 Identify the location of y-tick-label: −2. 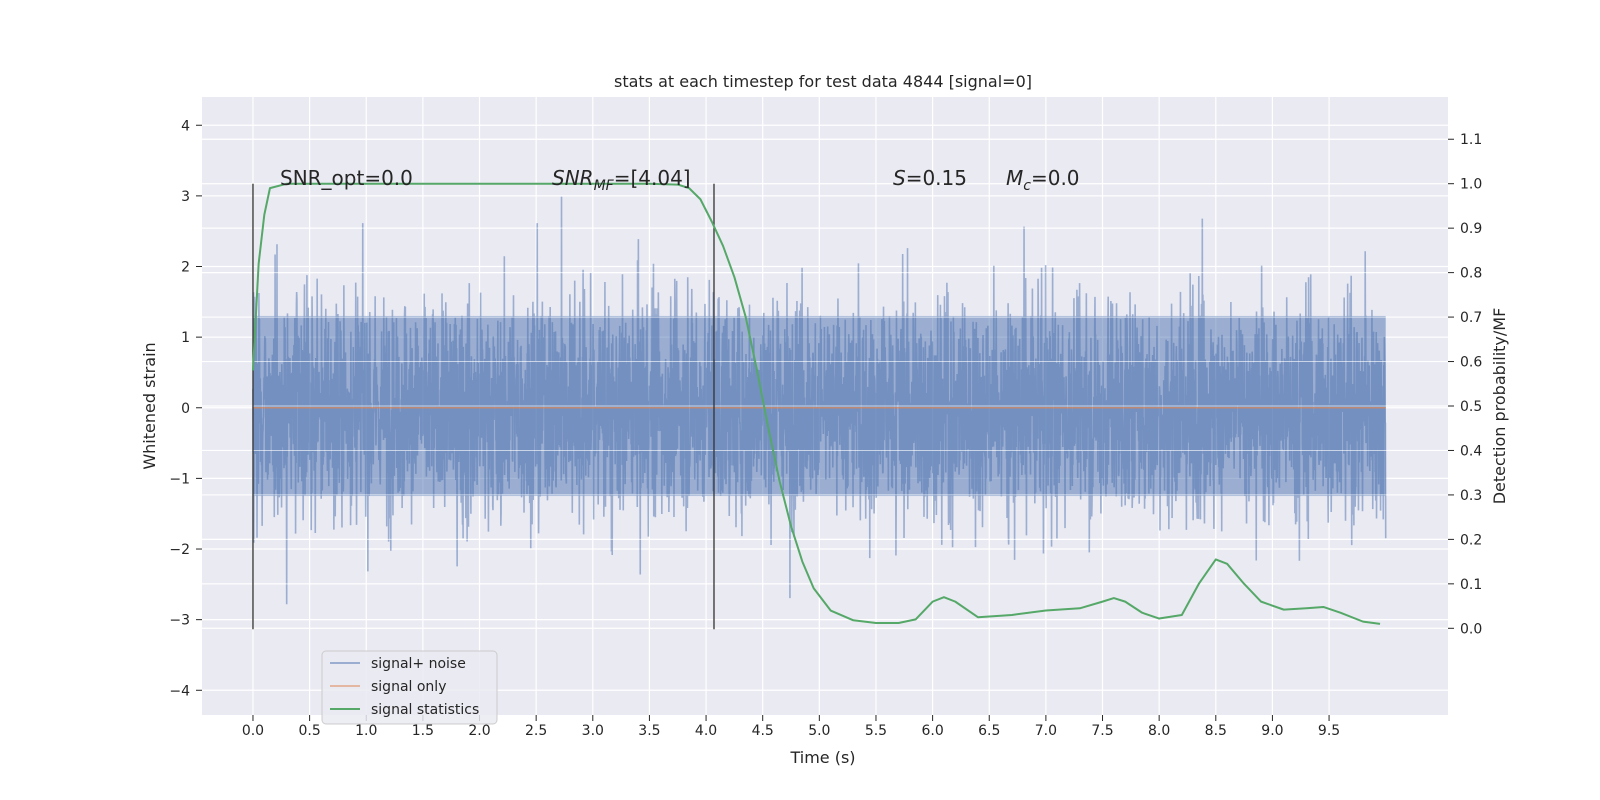
(179, 550).